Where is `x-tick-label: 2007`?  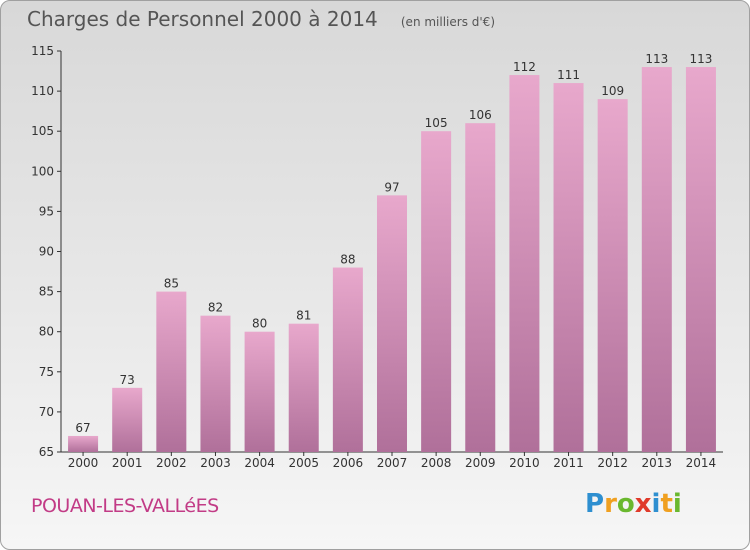 x-tick-label: 2007 is located at coordinates (392, 463).